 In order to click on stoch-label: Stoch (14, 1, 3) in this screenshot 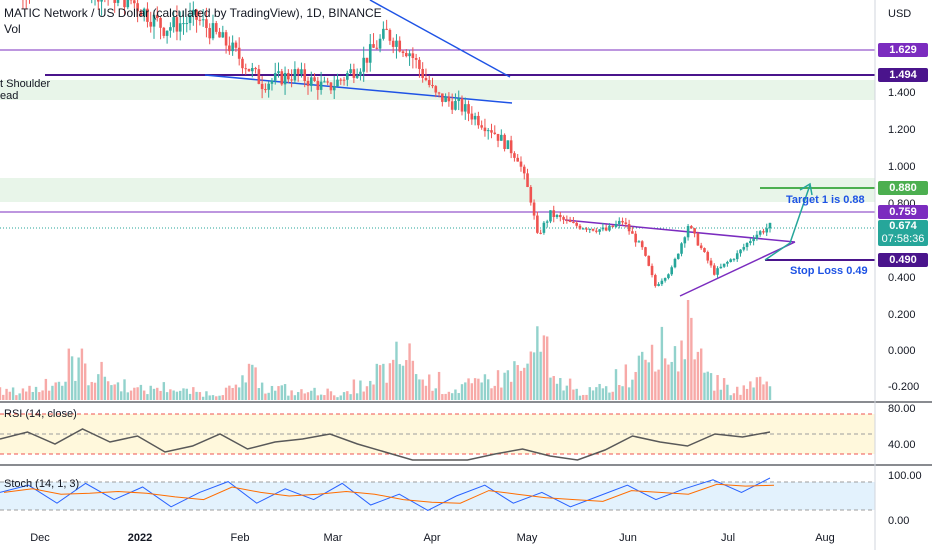, I will do `click(42, 484)`.